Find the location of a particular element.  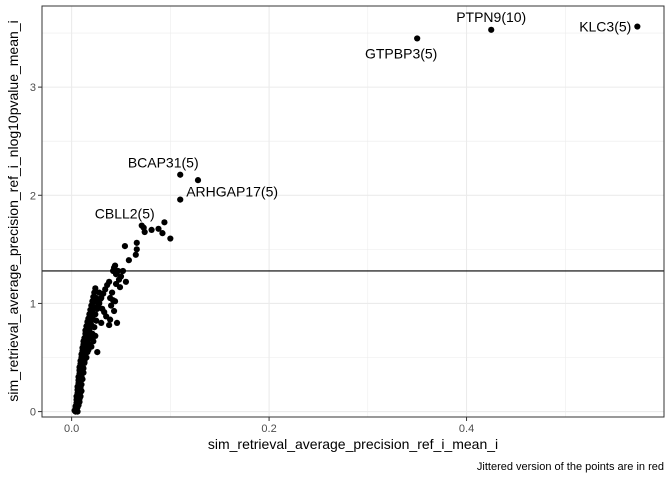

y-tick-label: 0 is located at coordinates (33, 413).